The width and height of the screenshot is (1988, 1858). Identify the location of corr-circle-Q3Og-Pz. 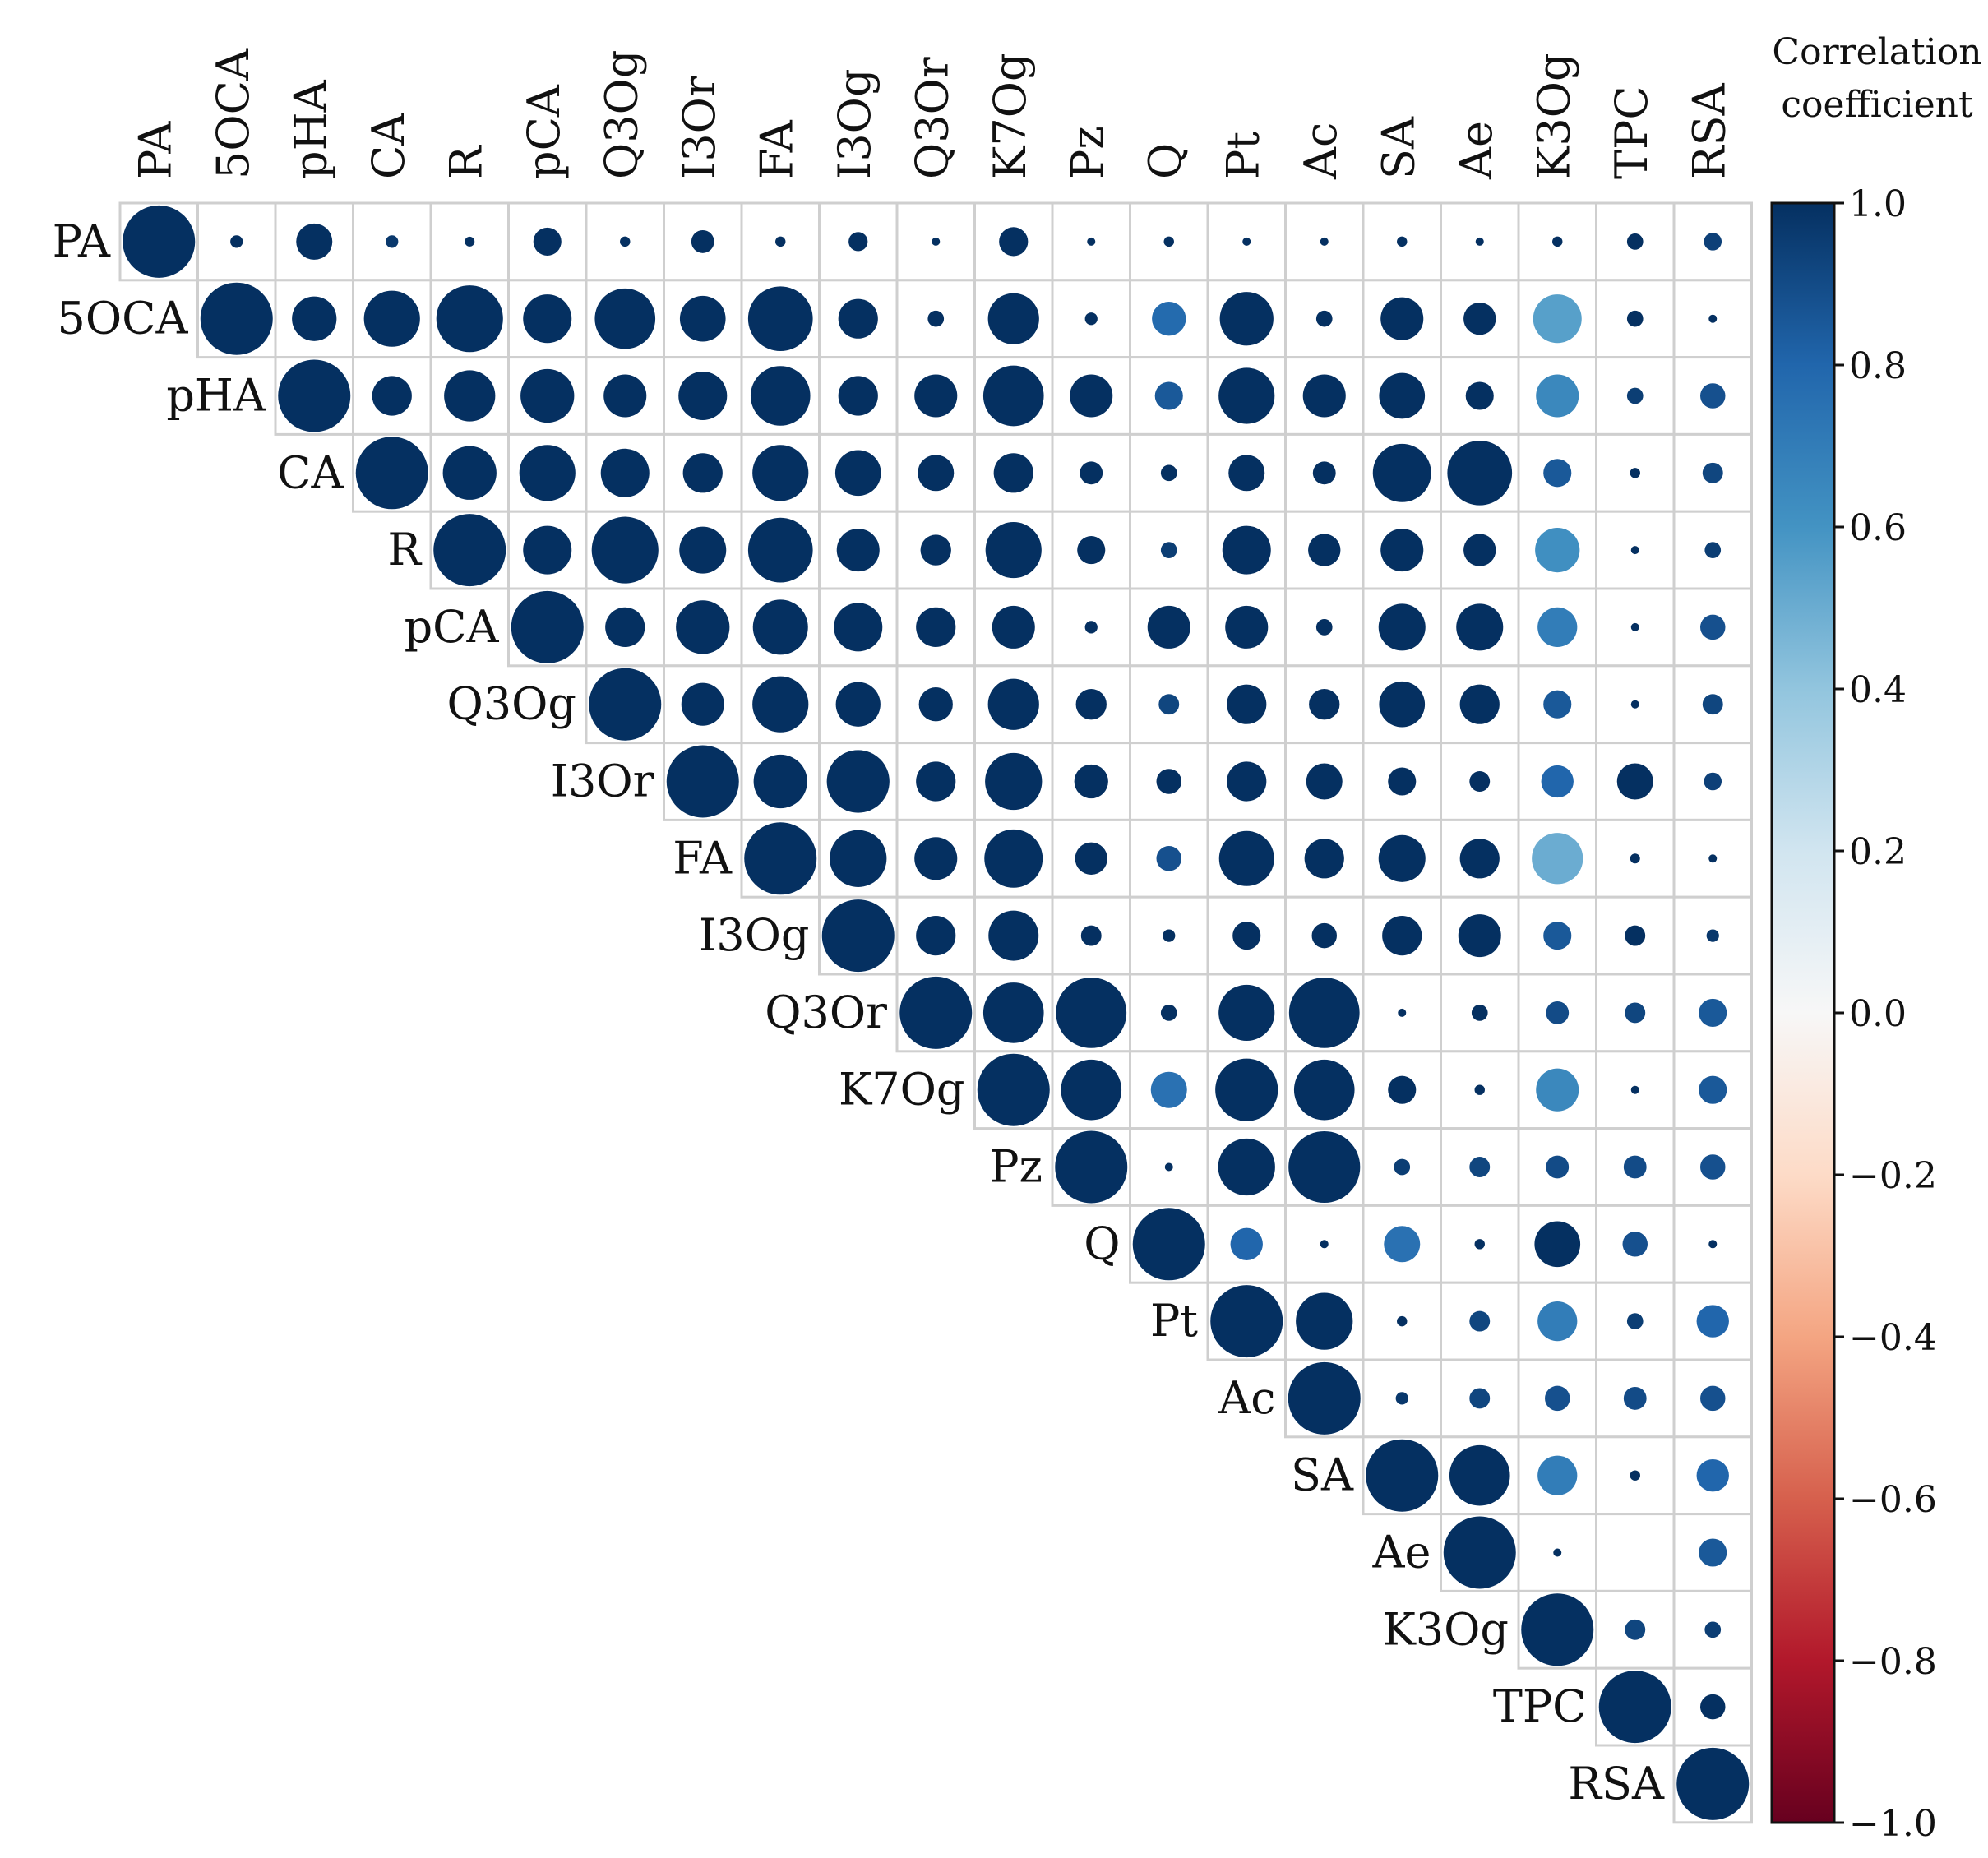
(1091, 704).